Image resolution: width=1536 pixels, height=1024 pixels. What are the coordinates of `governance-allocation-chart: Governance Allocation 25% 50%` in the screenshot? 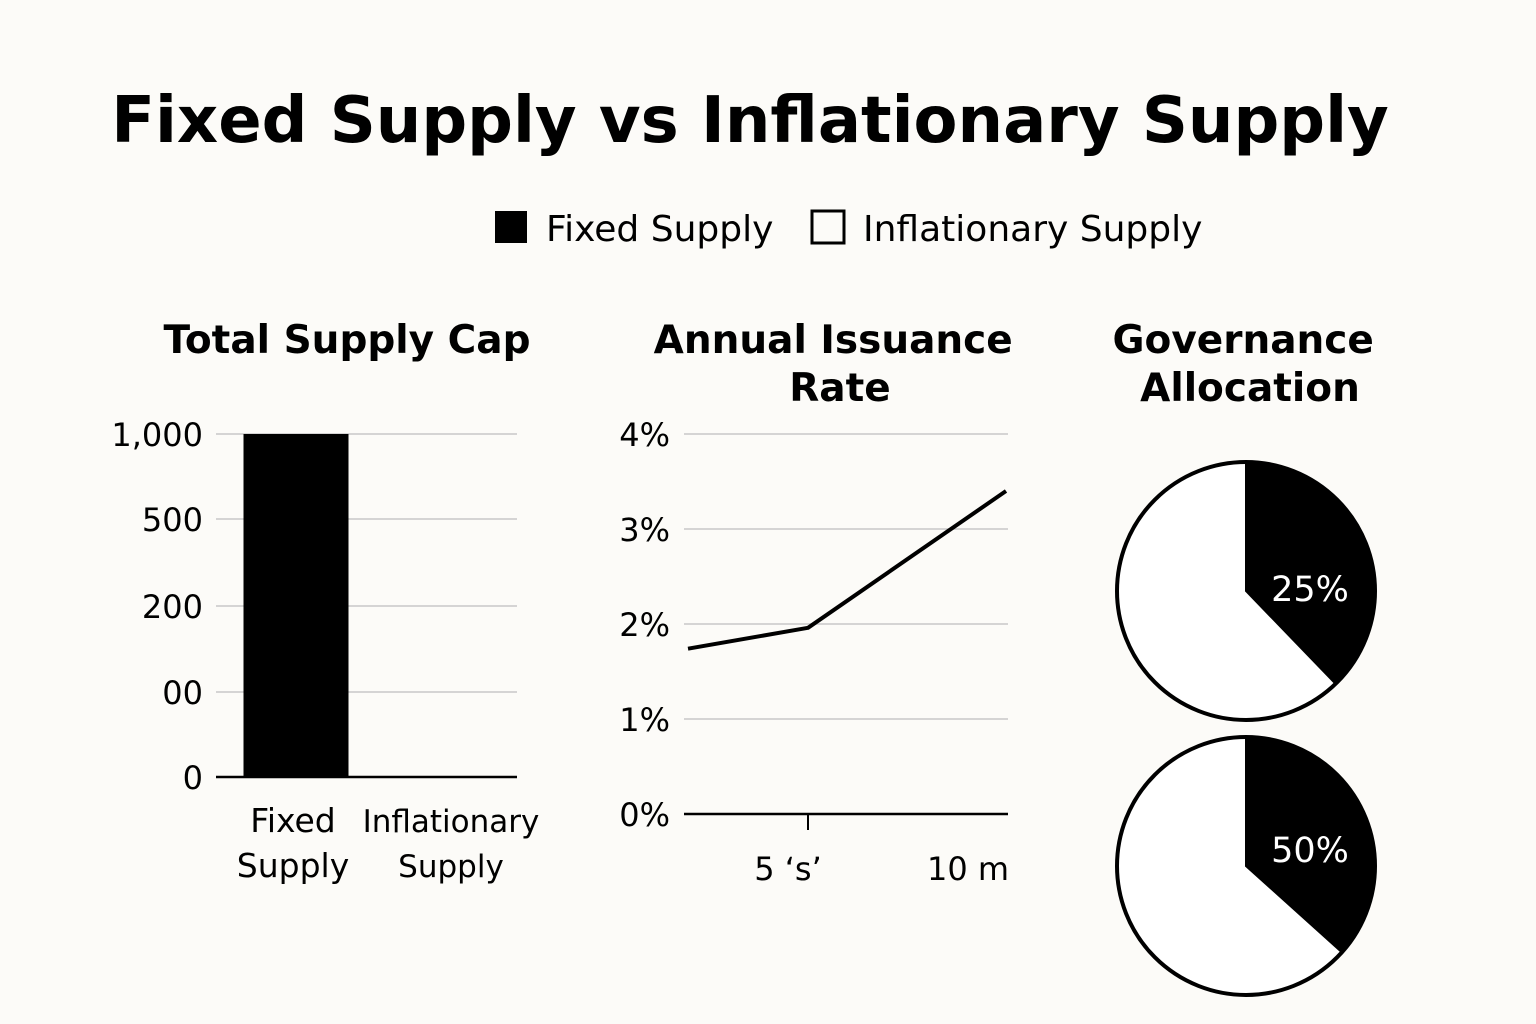 It's located at (1250, 657).